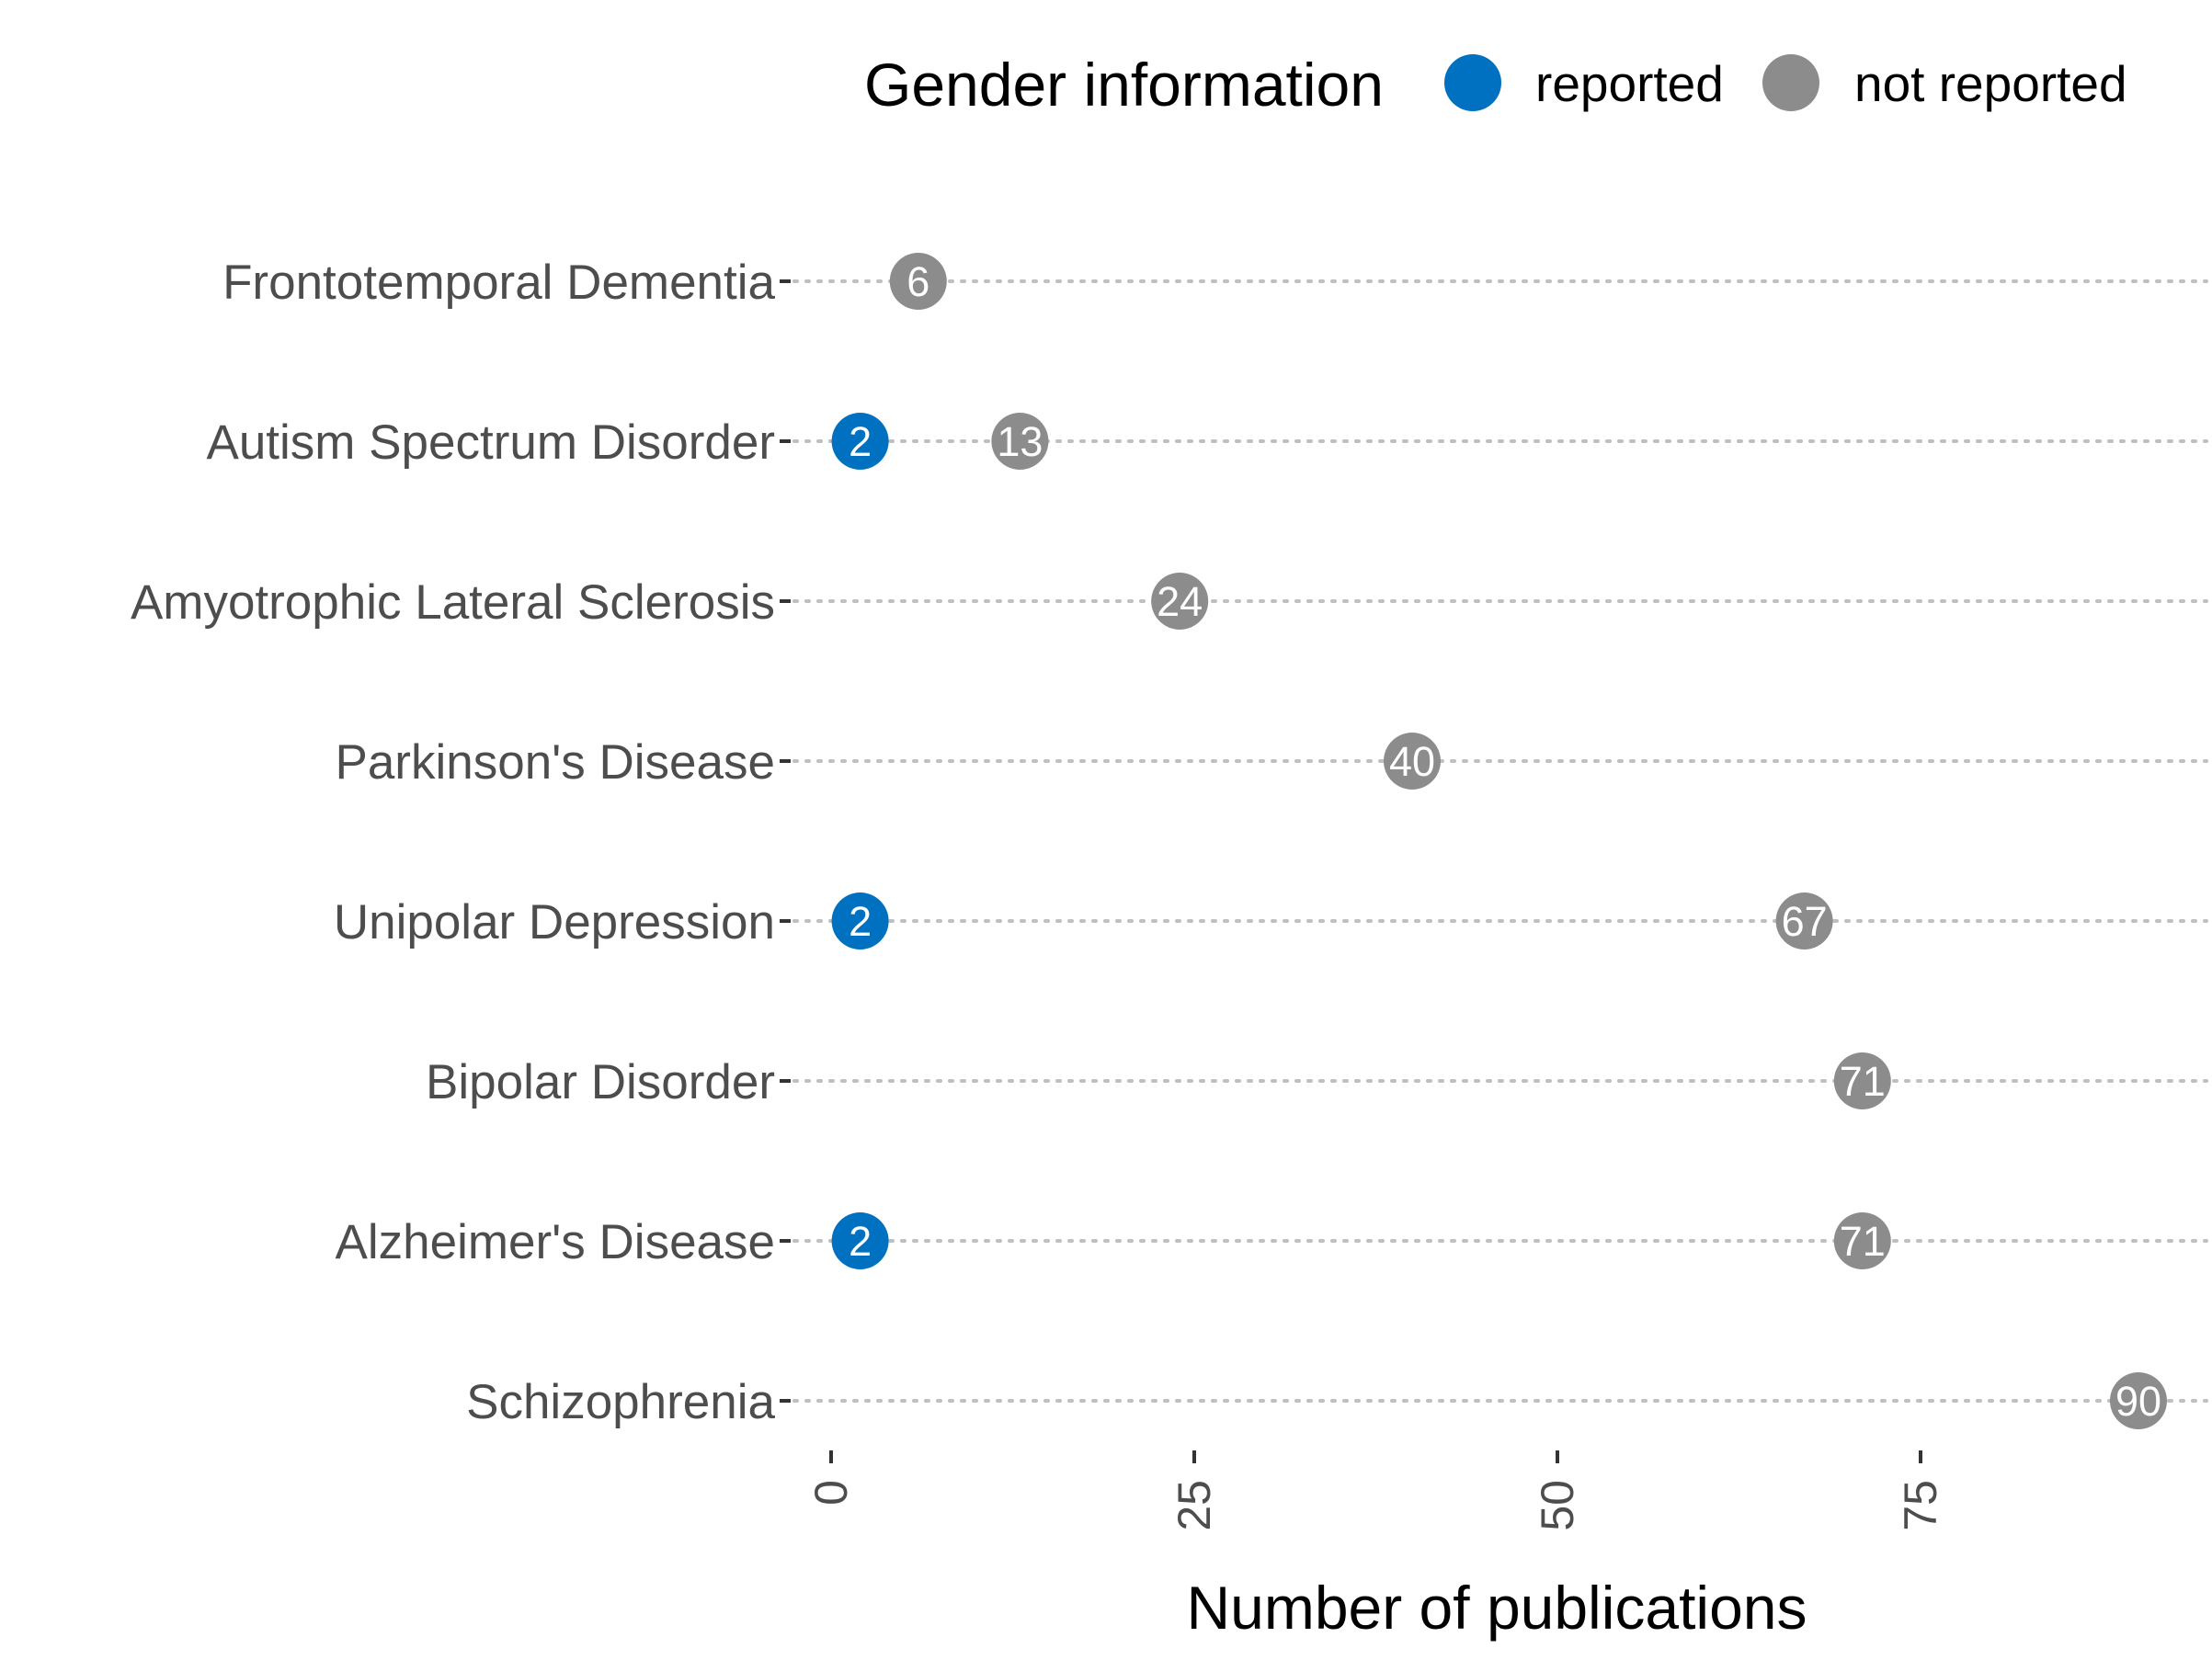  I want to click on point-label: 13, so click(1020, 441).